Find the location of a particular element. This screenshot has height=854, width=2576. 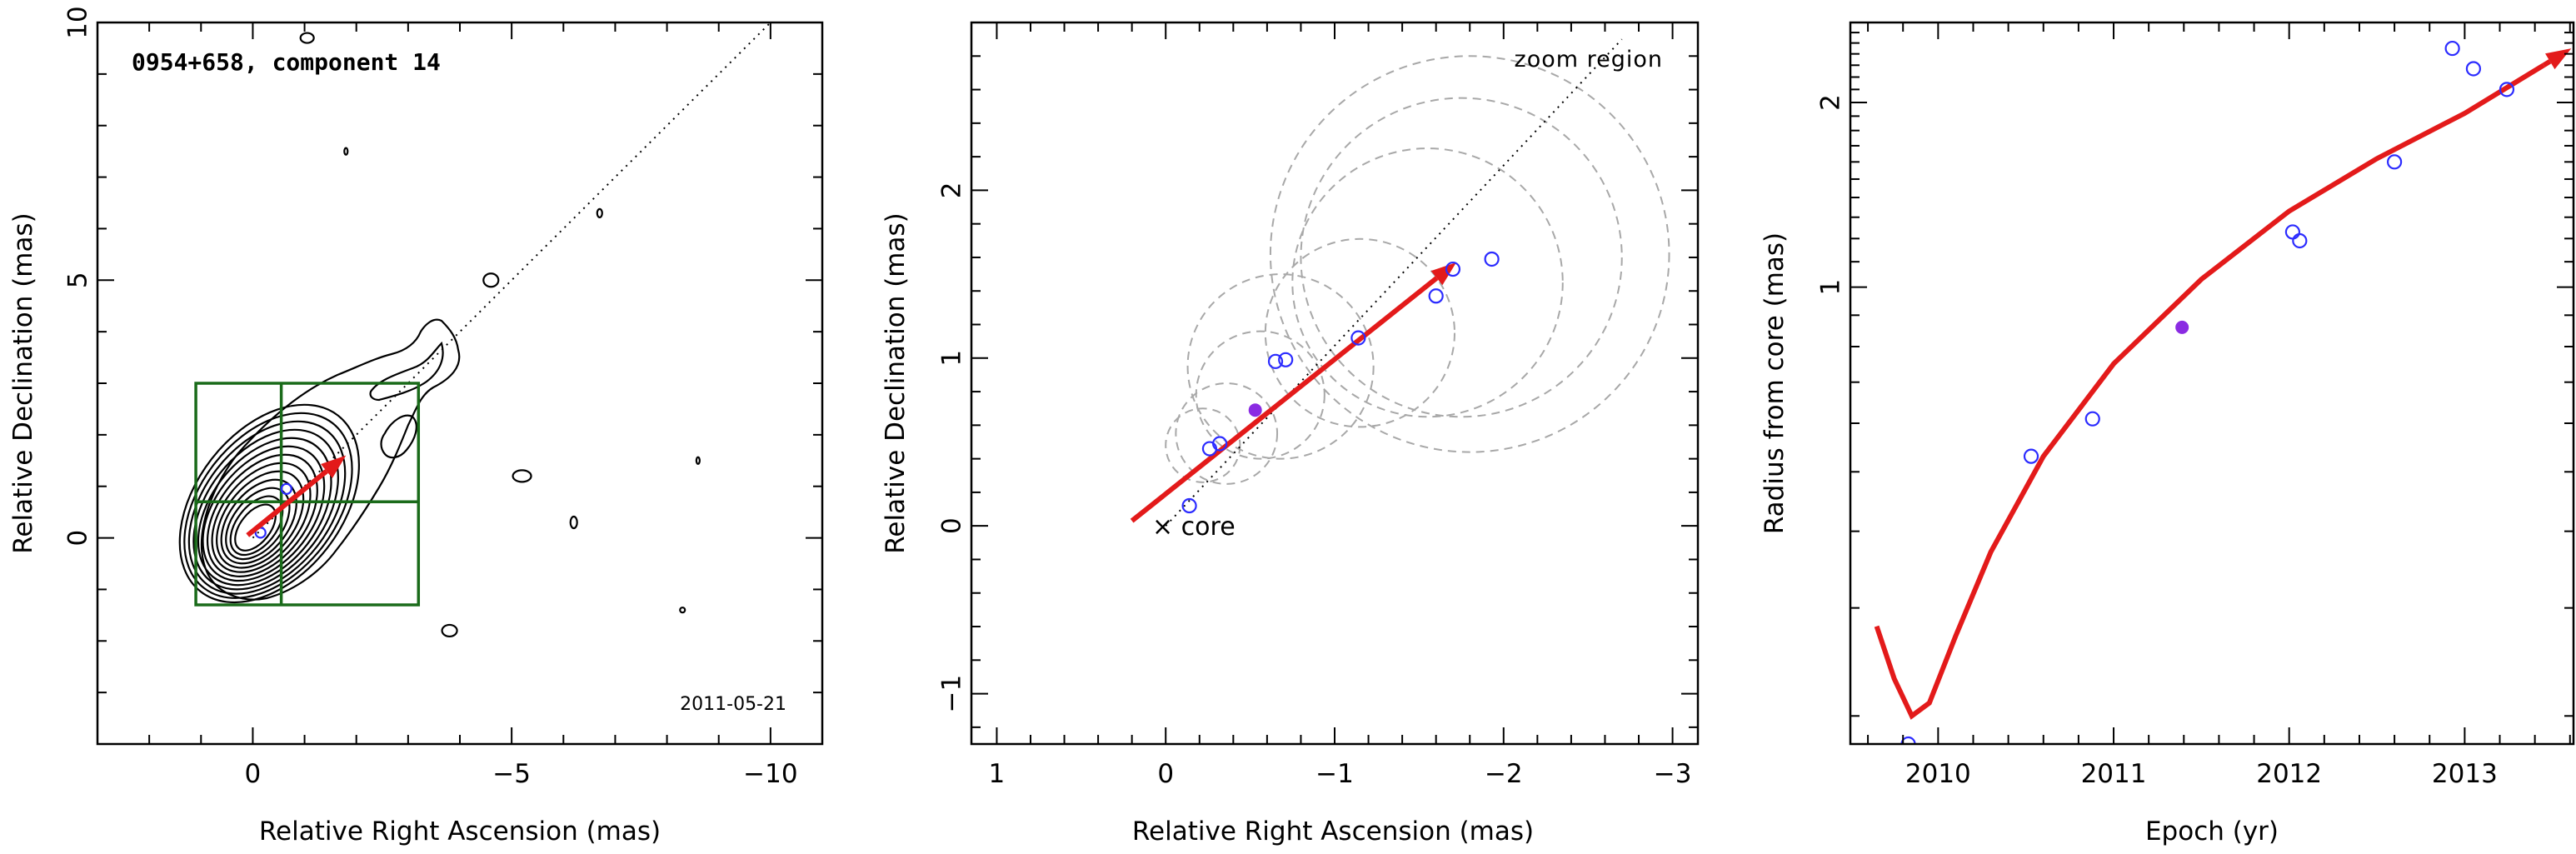

left-y-tick-label: 0 is located at coordinates (78, 538).